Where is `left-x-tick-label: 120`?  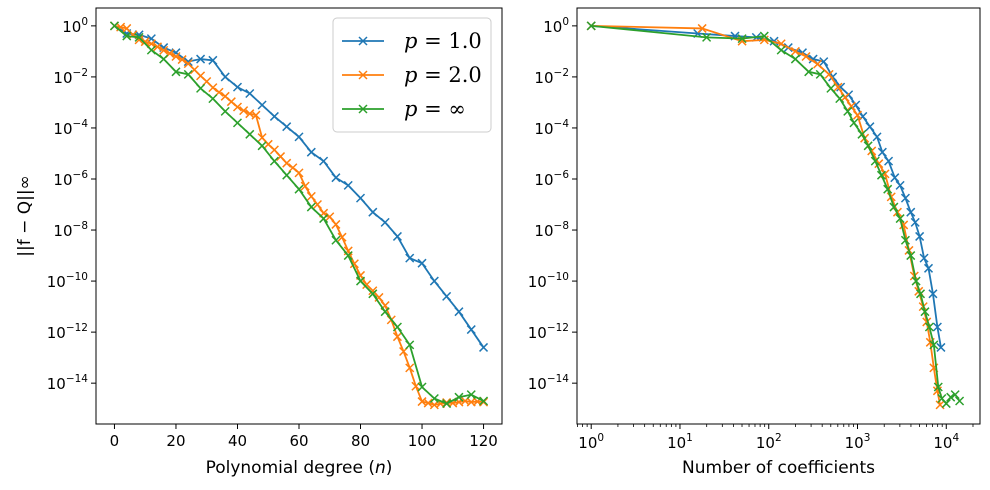 left-x-tick-label: 120 is located at coordinates (483, 441).